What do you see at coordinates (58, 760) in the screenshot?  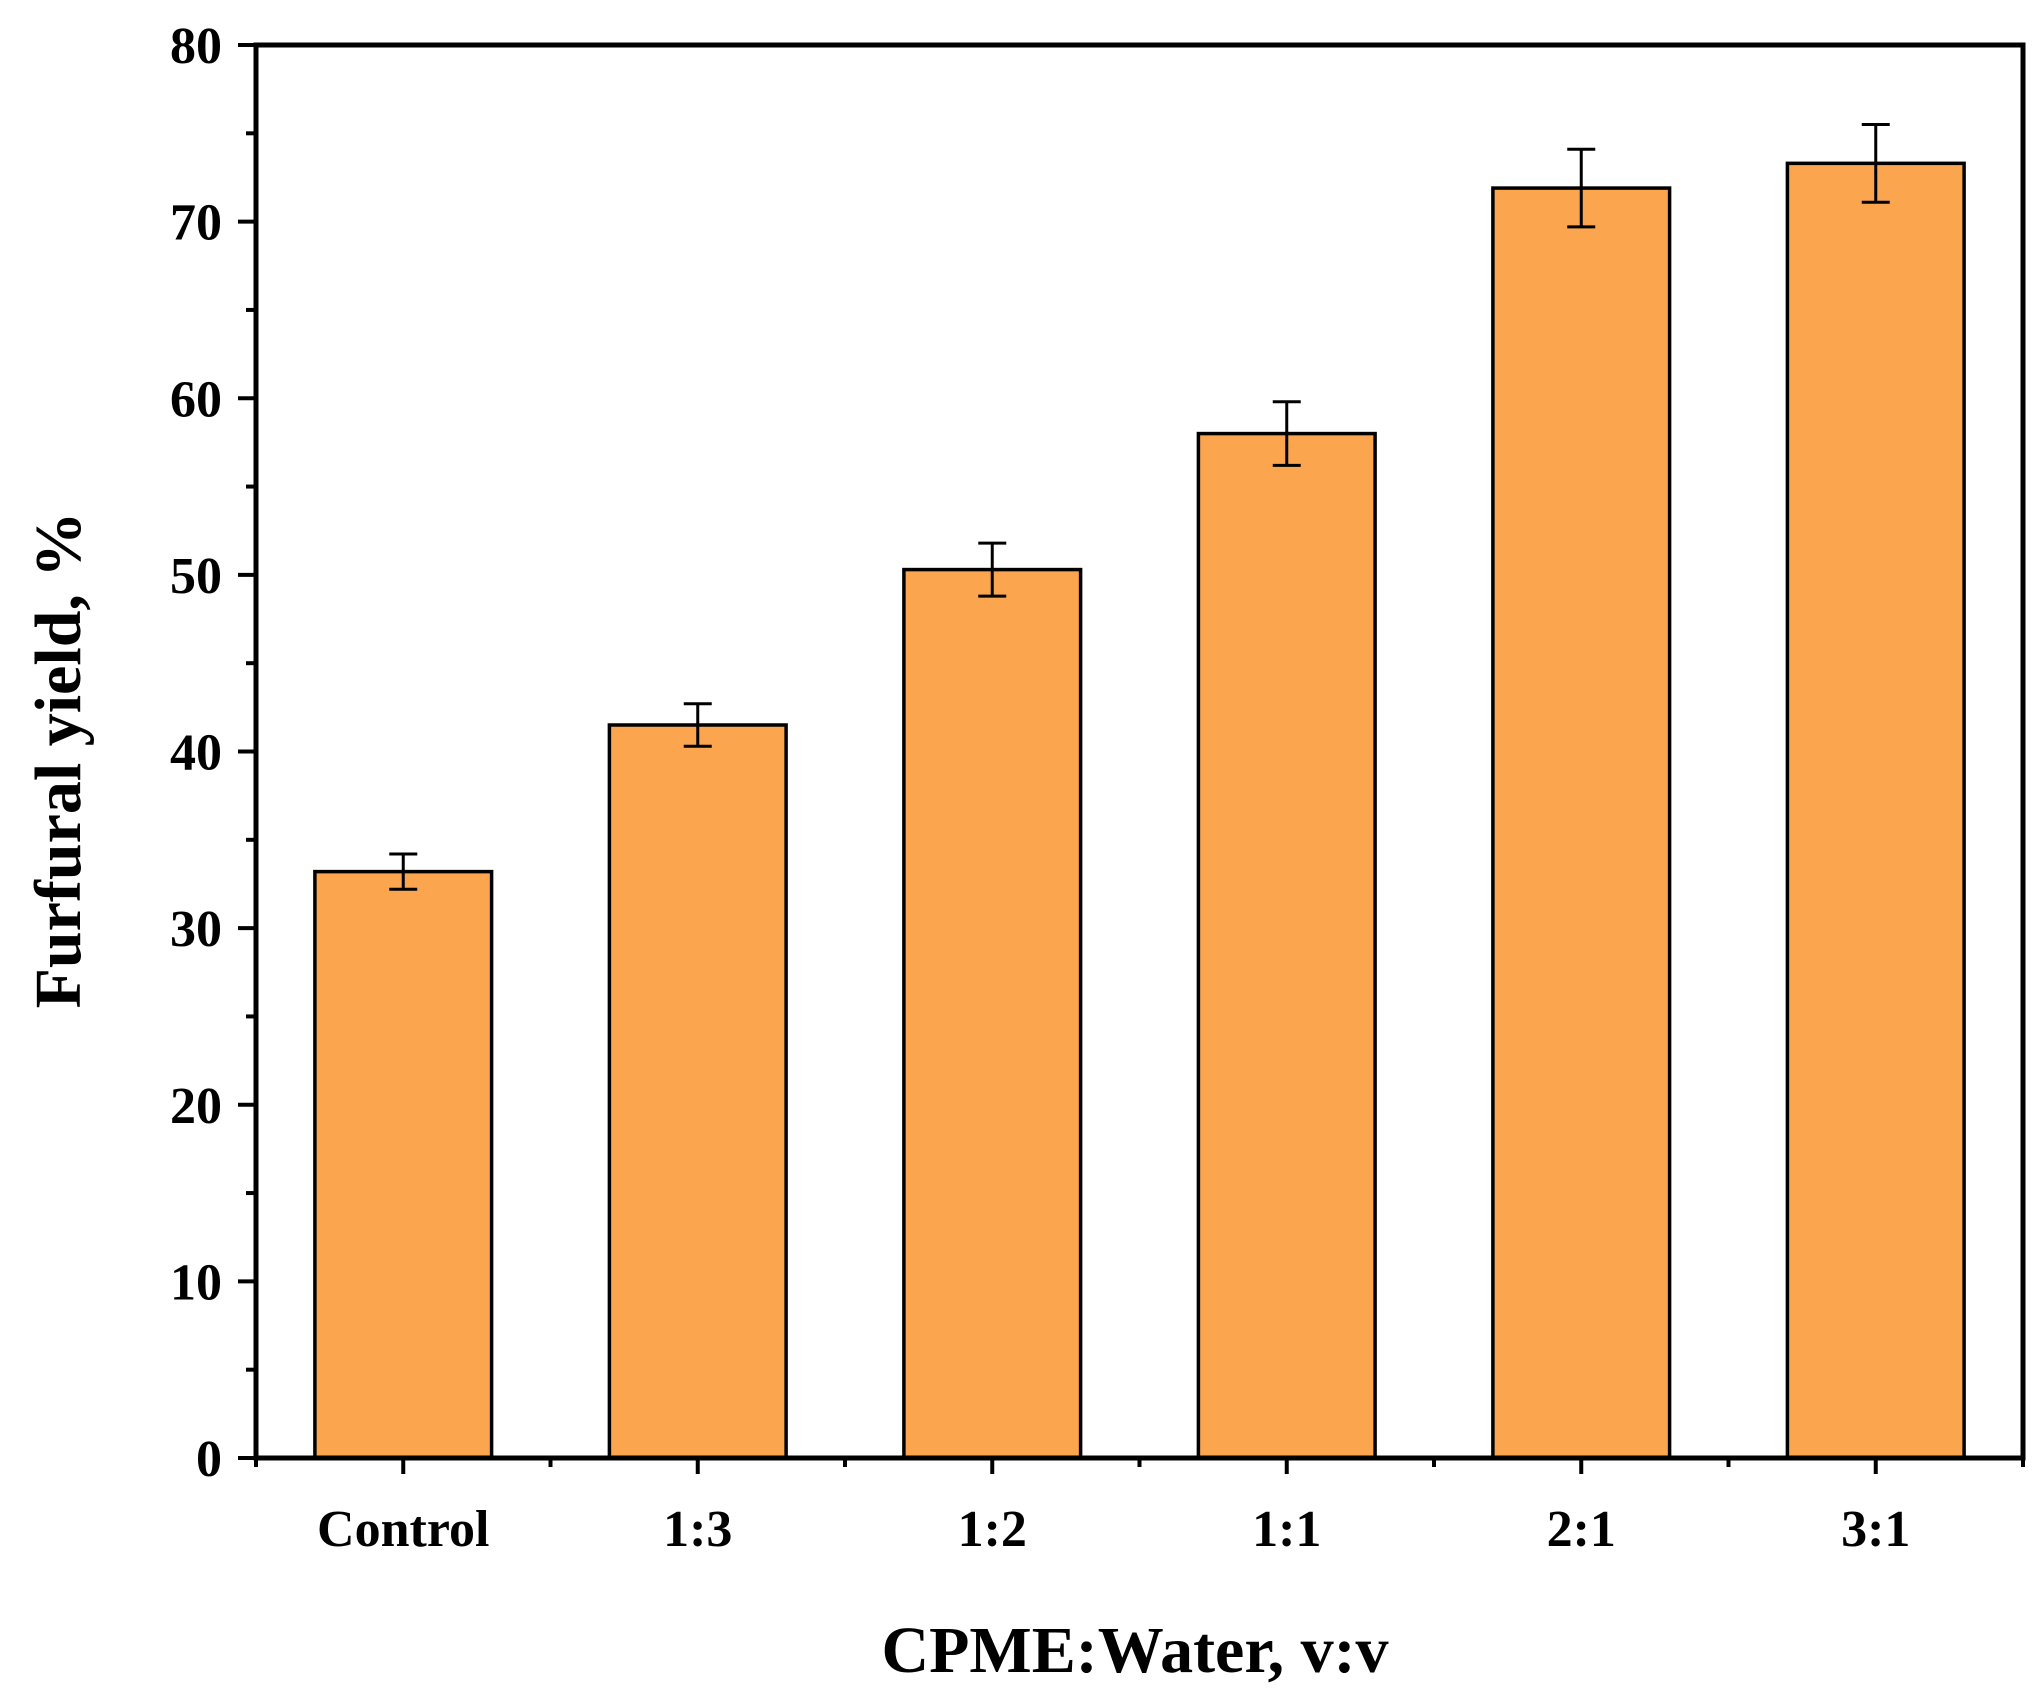 I see `y-axis-title: Furfural yield, %` at bounding box center [58, 760].